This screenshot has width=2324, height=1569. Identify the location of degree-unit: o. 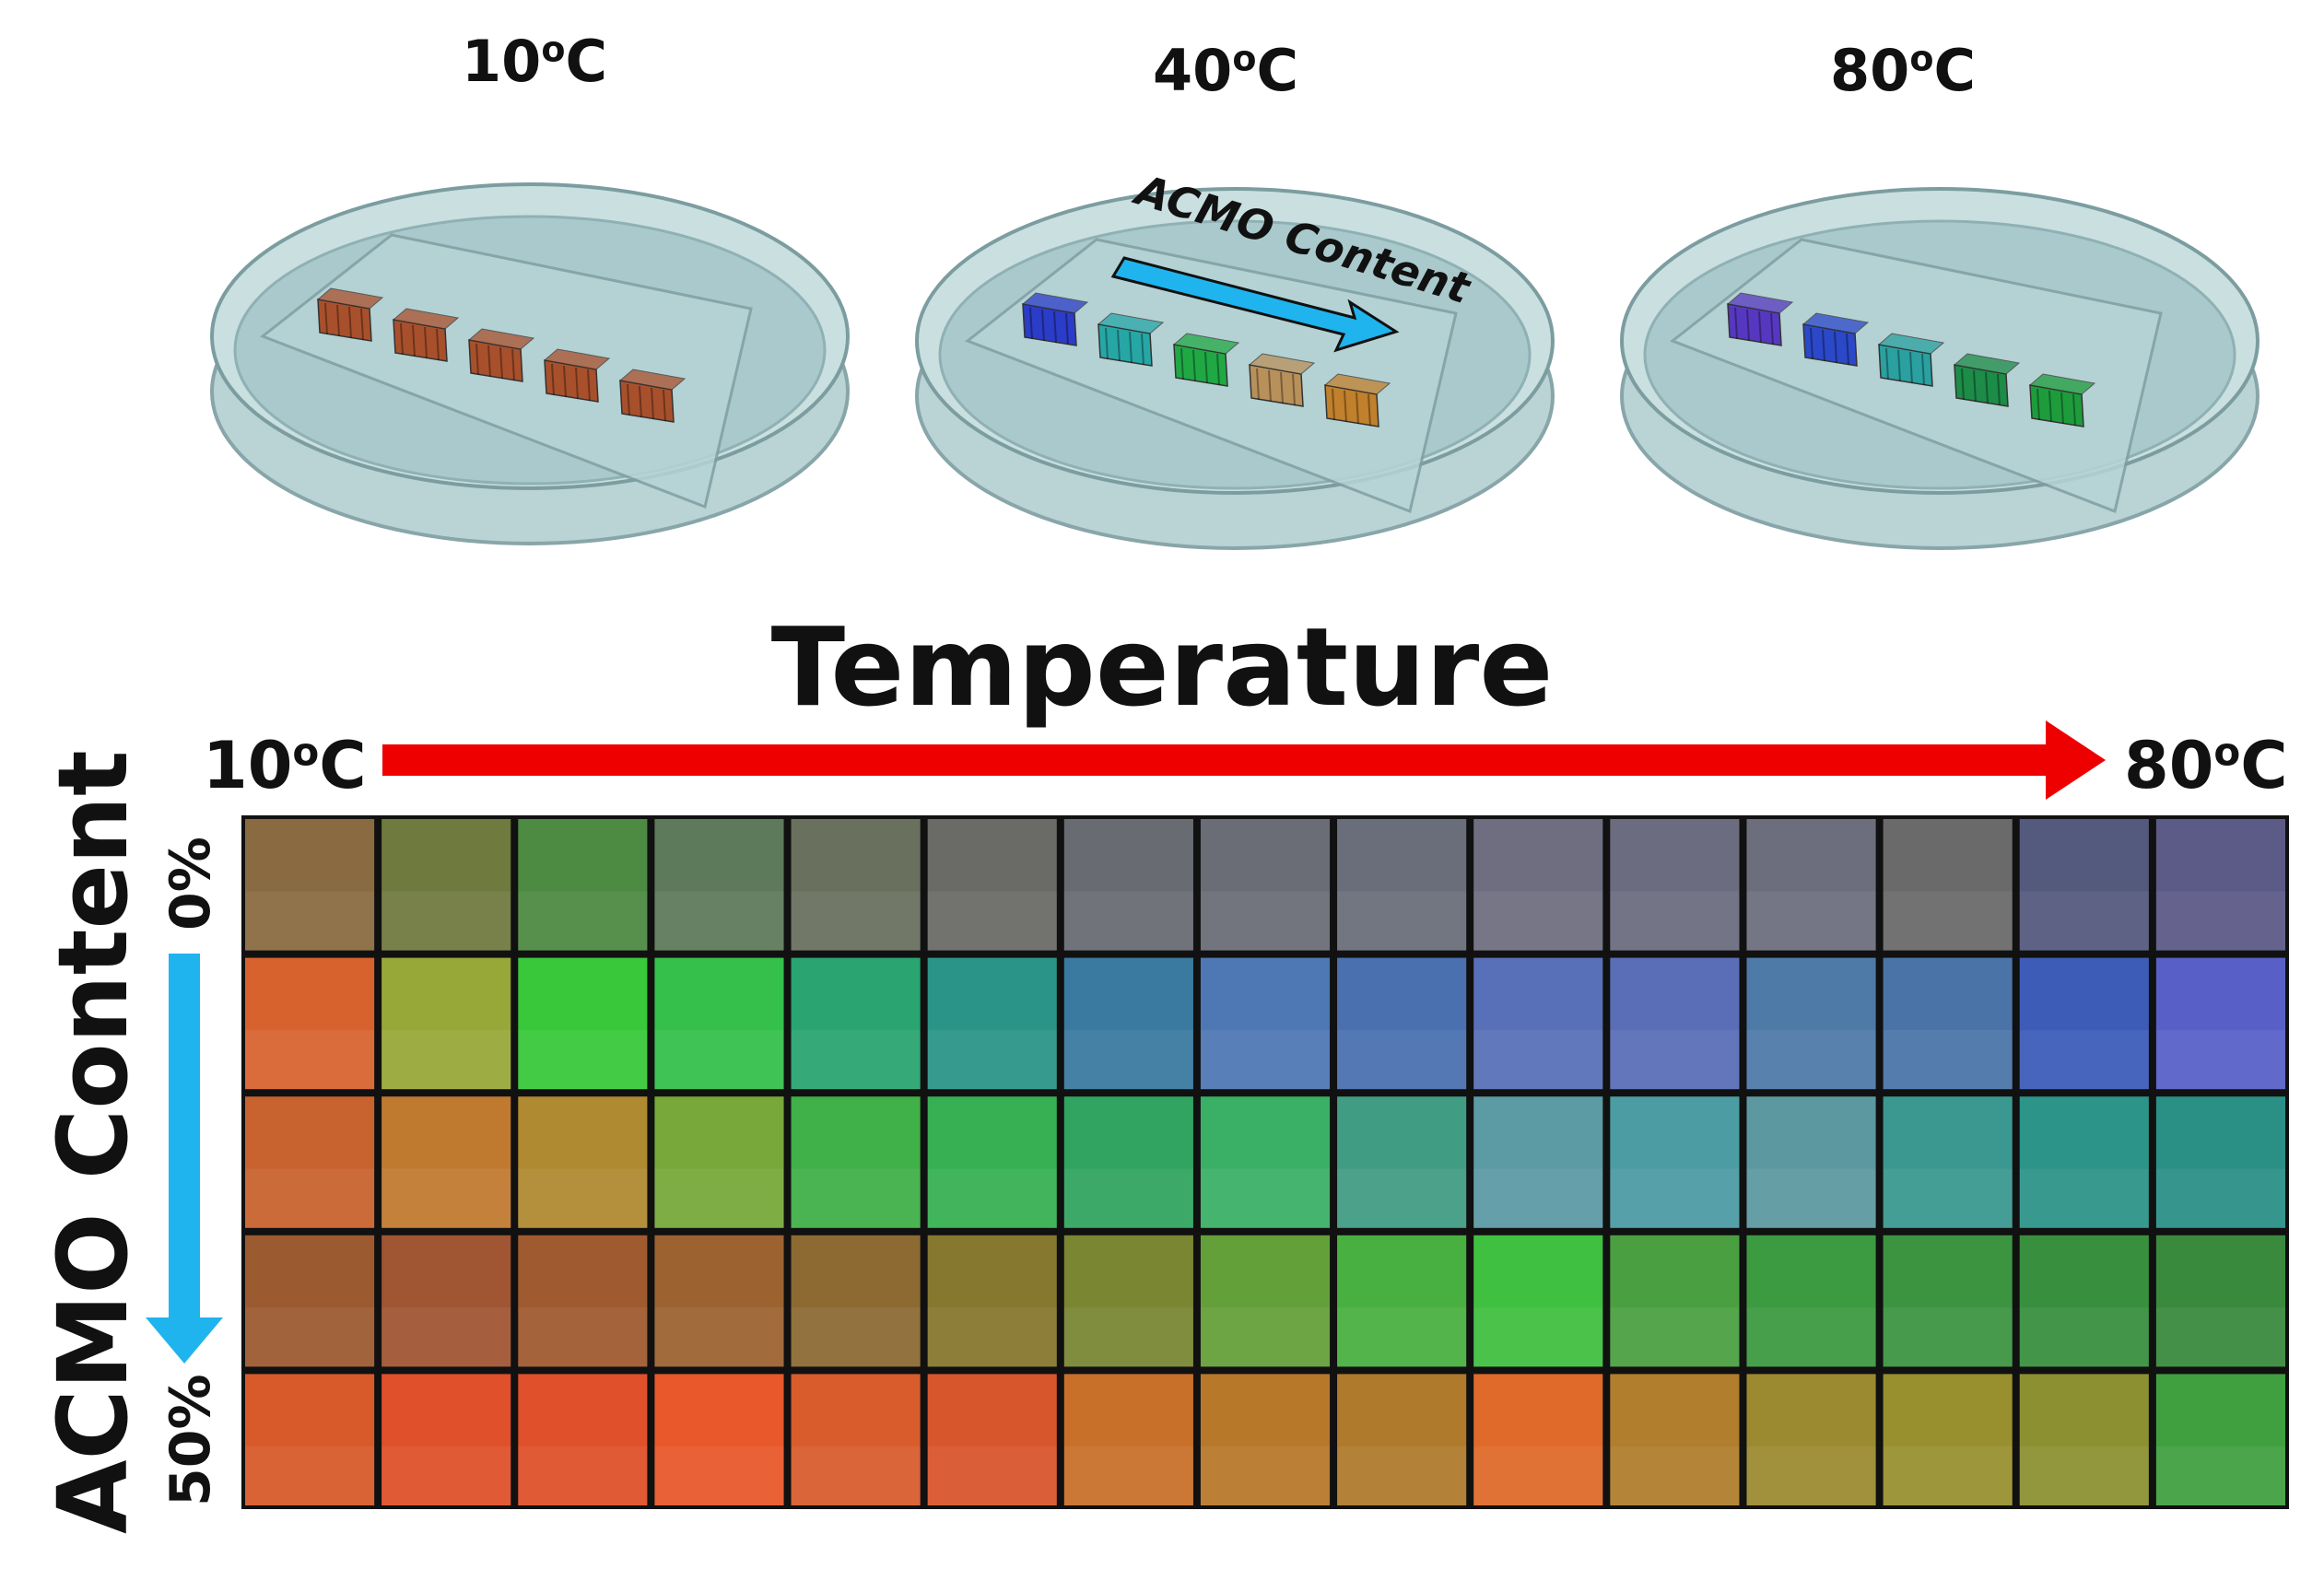
(553, 49).